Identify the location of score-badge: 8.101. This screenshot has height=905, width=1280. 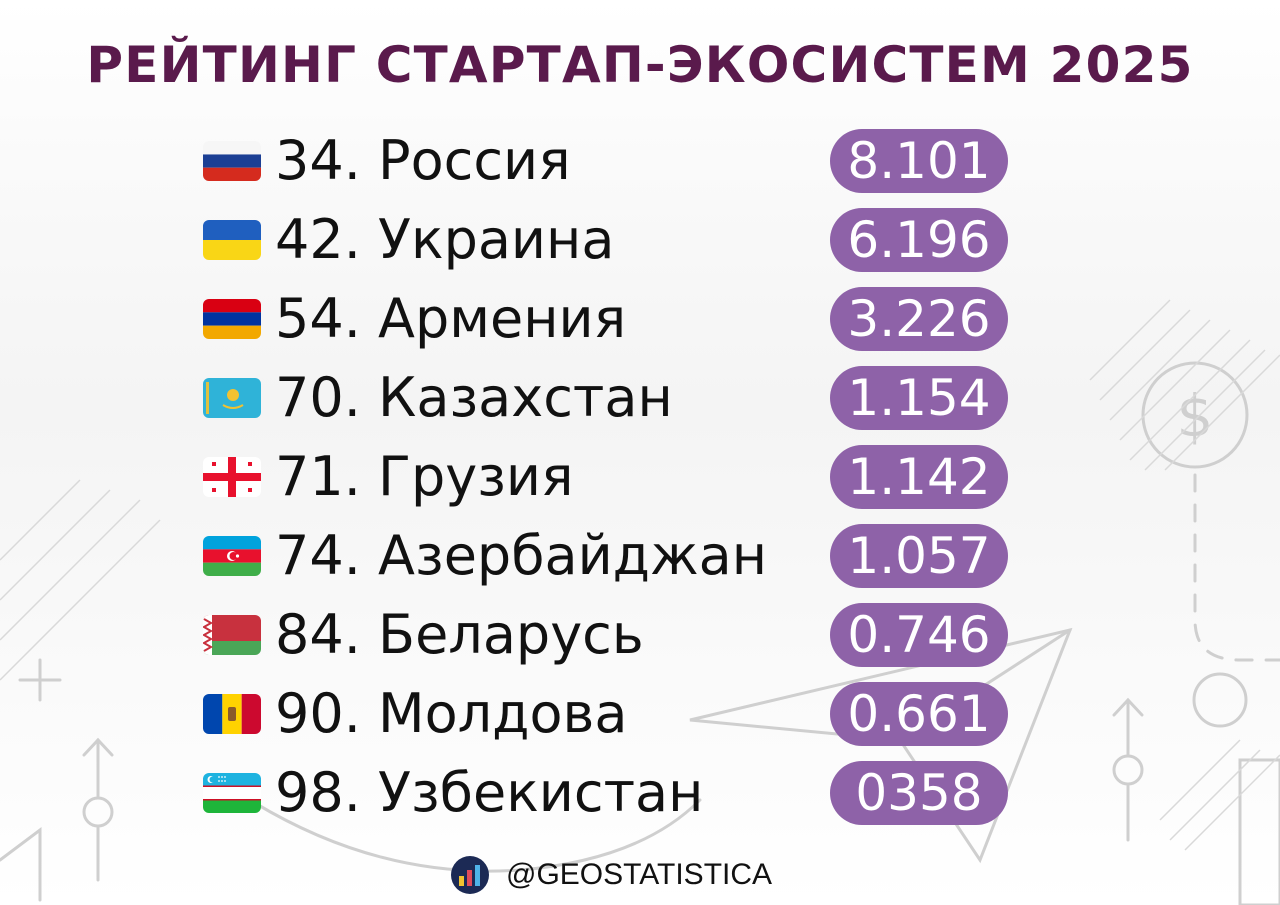
(919, 161).